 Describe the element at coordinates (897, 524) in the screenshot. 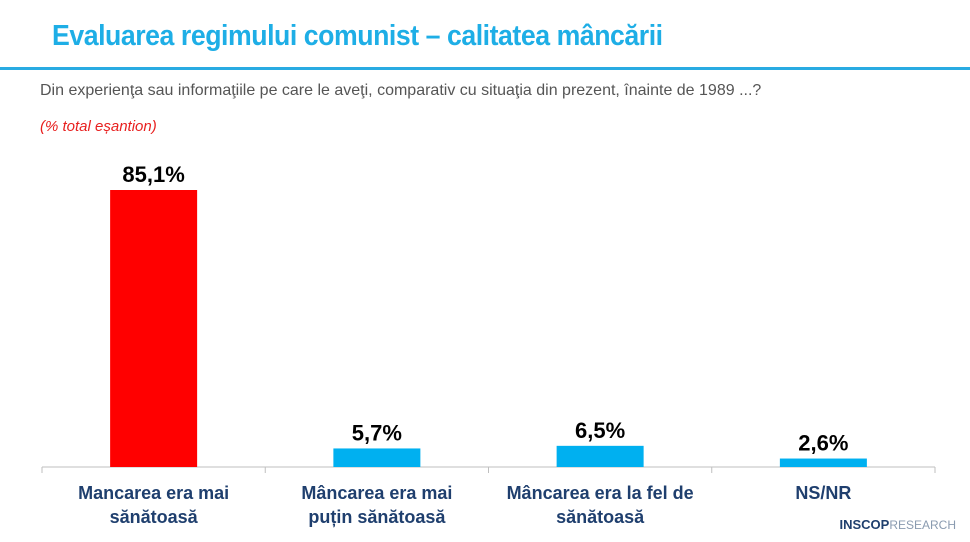

I see `inscop-logo: INSCOPRESEARCH` at that location.